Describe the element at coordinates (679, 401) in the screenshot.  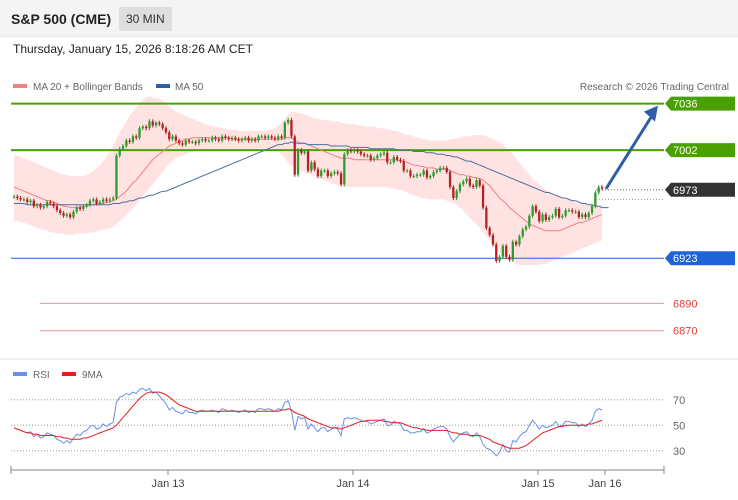
I see `rsi-tick-label: 70` at that location.